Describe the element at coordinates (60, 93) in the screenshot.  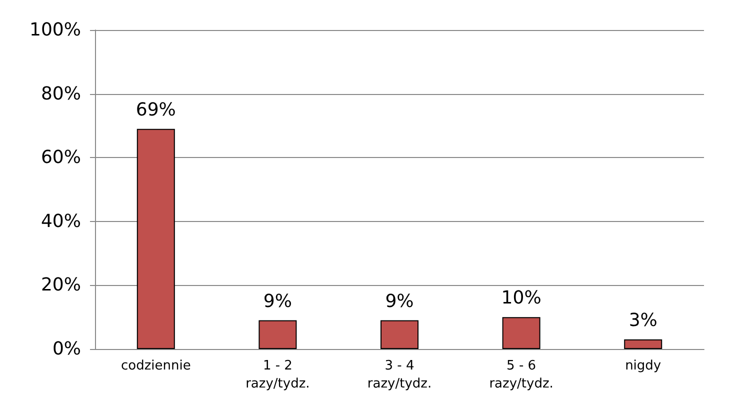
I see `y-tick-label: 80%` at that location.